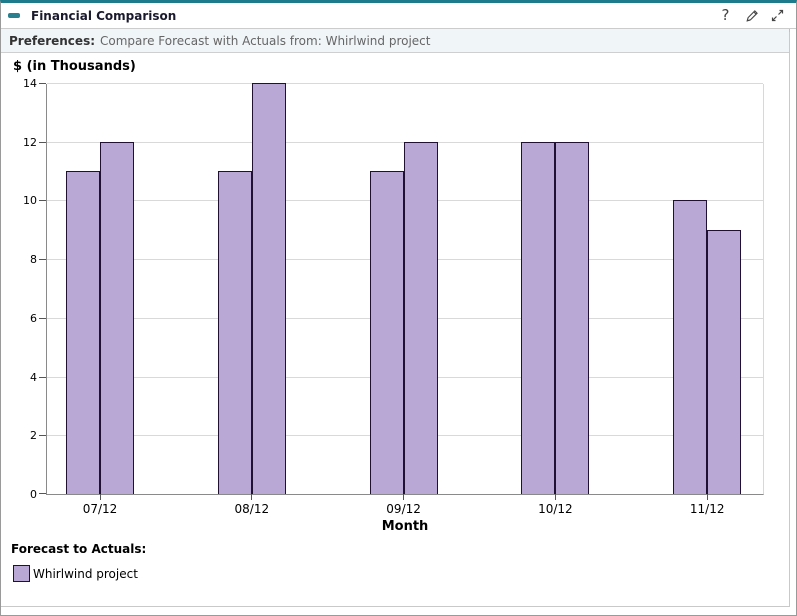 The width and height of the screenshot is (797, 616). Describe the element at coordinates (14, 15) in the screenshot. I see `collapse-icon` at that location.